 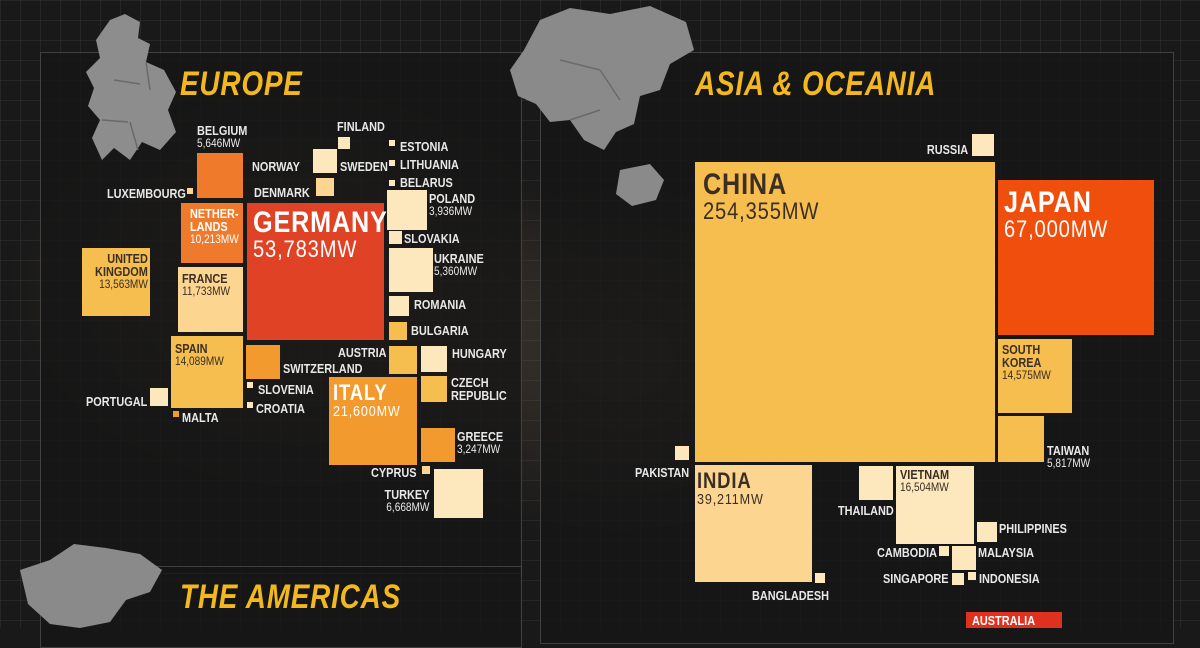 I want to click on country-name: MALAYSIA, so click(x=1006, y=552).